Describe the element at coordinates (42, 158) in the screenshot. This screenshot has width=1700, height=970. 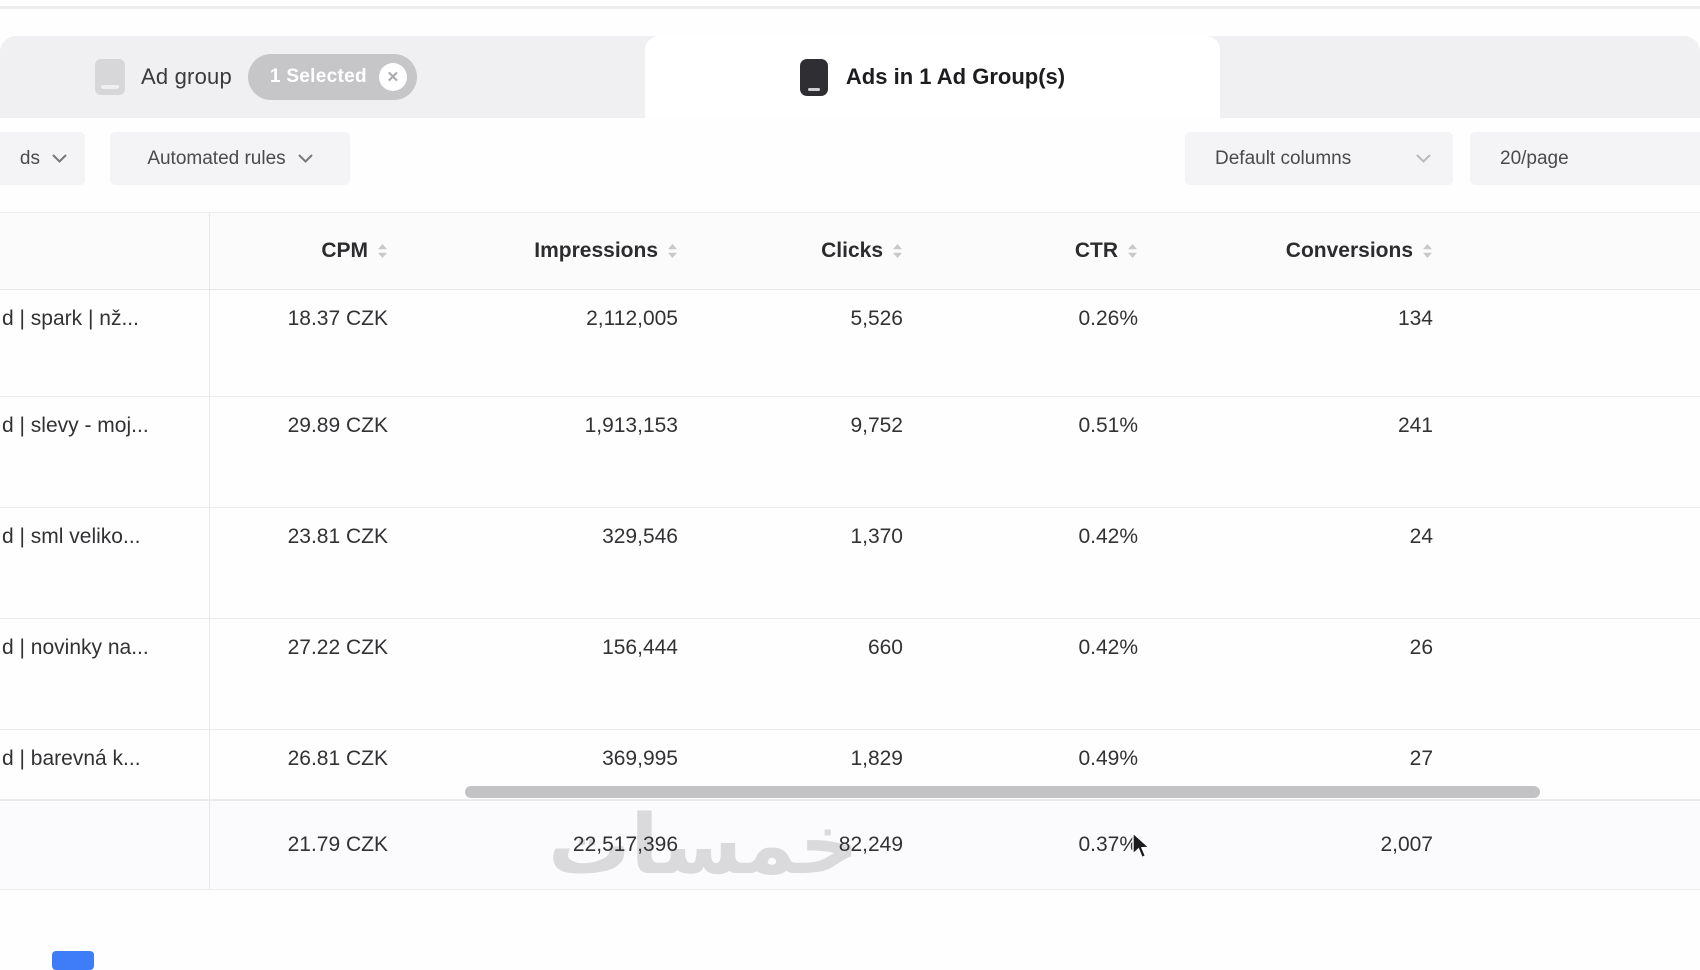
I see `cutoff-dropdown-button: ds` at that location.